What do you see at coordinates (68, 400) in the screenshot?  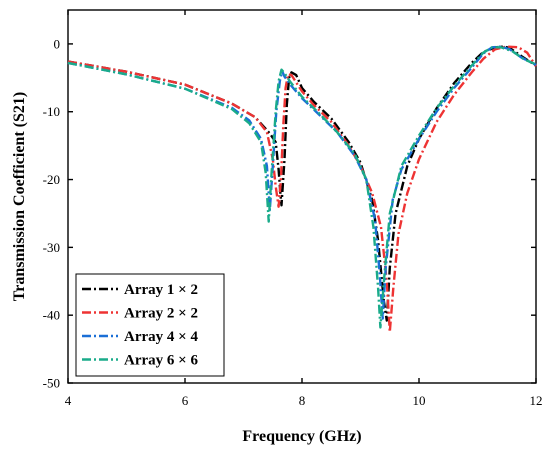 I see `x-tick-label: 4` at bounding box center [68, 400].